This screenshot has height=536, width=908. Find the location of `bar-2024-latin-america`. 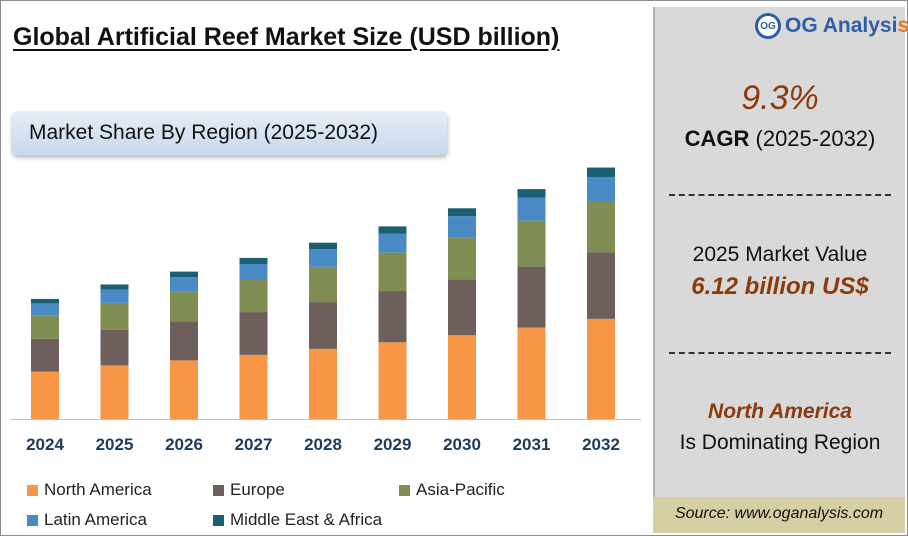

bar-2024-latin-america is located at coordinates (45, 309).